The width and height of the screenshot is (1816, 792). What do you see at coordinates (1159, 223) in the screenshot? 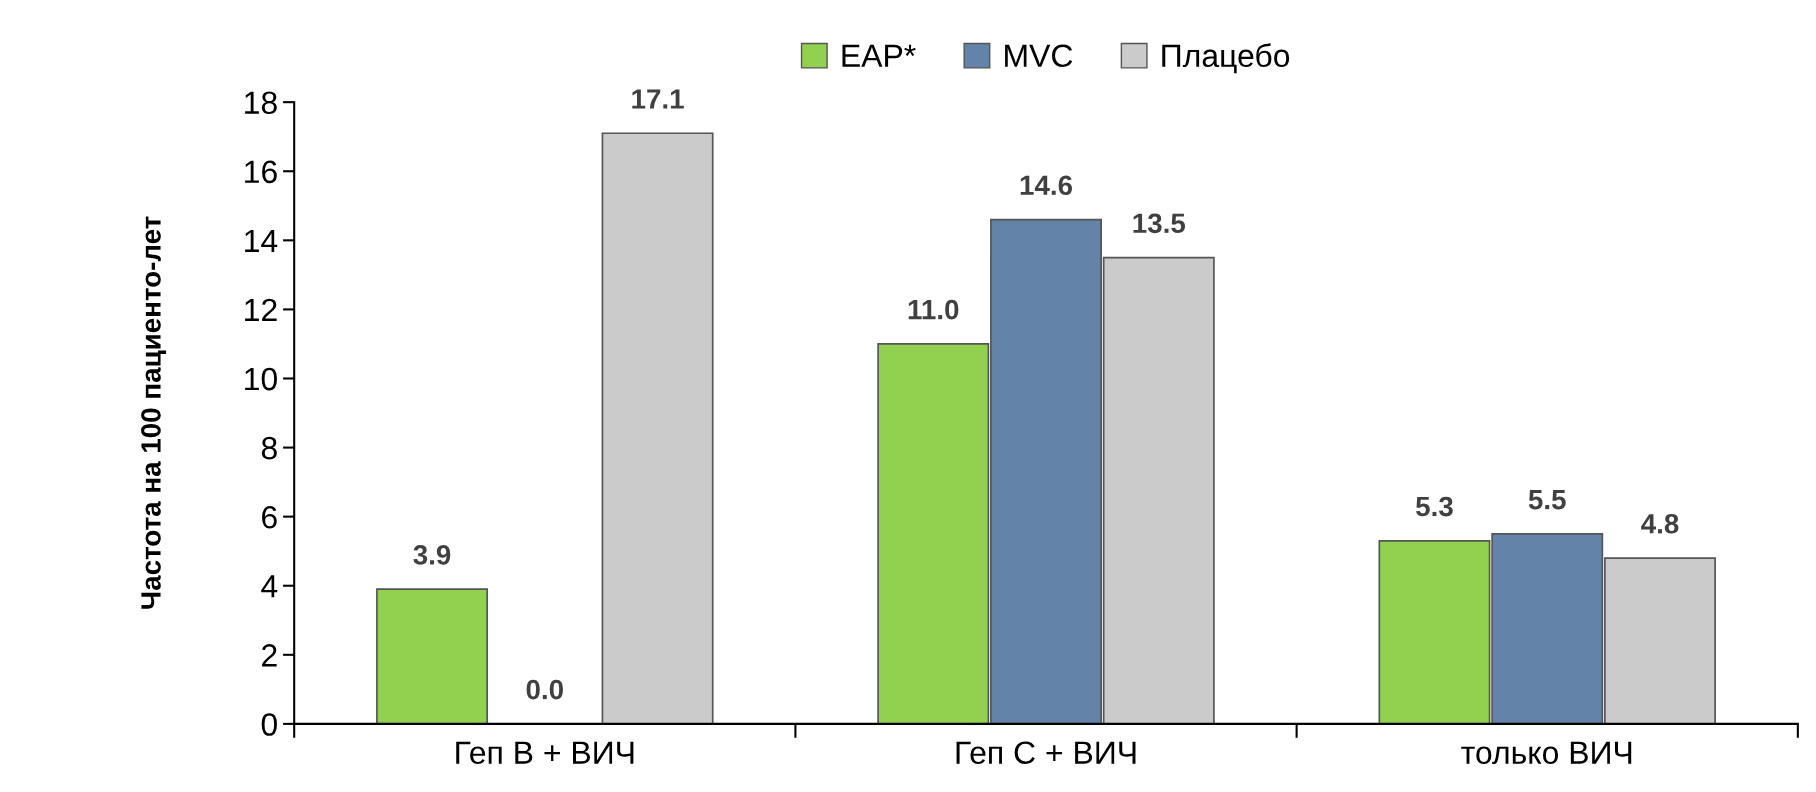
I see `data-label: 13.5` at bounding box center [1159, 223].